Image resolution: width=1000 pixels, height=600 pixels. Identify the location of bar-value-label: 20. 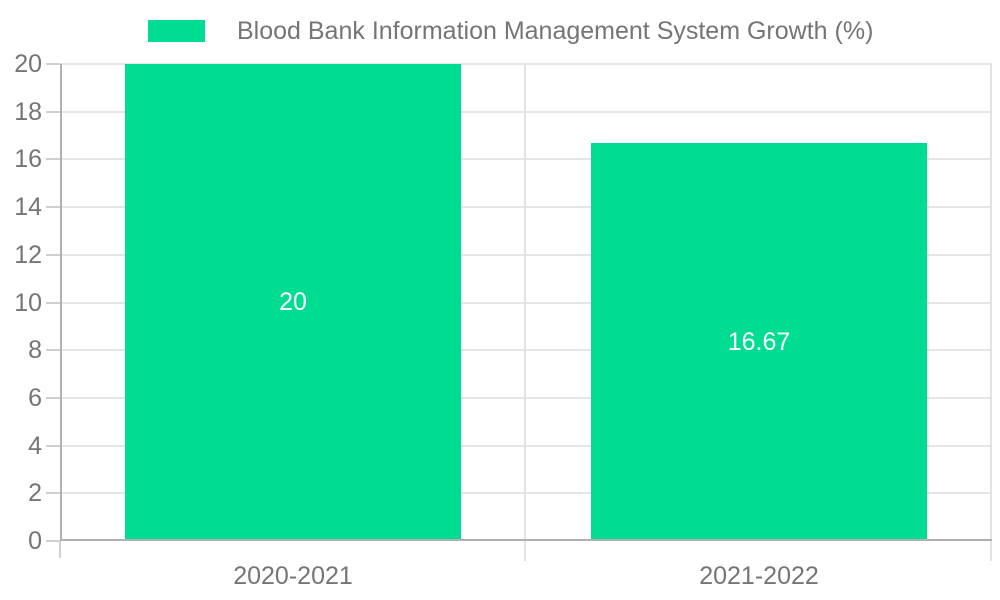
(293, 302).